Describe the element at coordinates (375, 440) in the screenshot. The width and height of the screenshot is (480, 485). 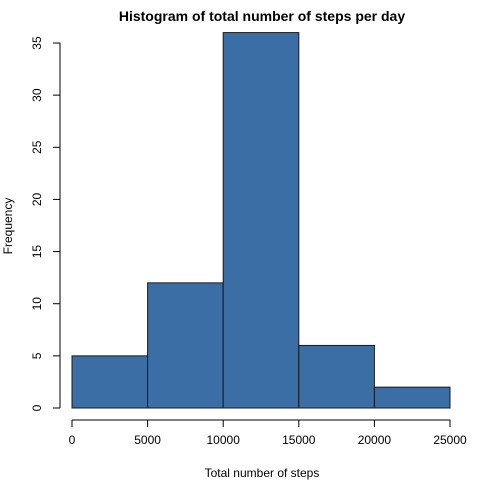
I see `x-tick-label-4: 20000` at that location.